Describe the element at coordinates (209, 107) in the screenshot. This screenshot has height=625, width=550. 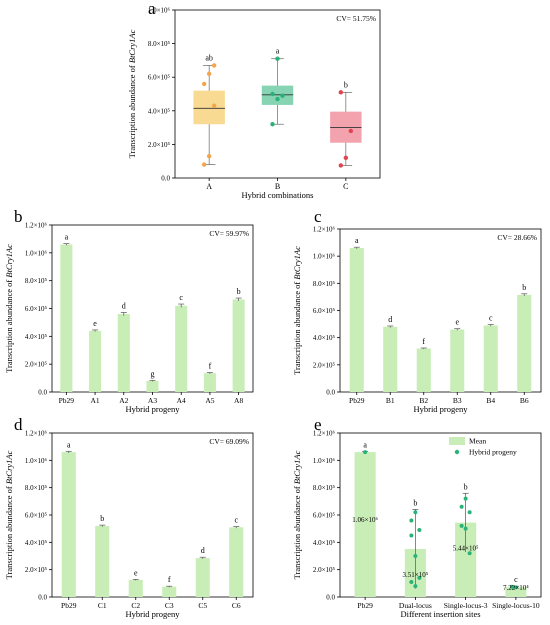
I see `box` at that location.